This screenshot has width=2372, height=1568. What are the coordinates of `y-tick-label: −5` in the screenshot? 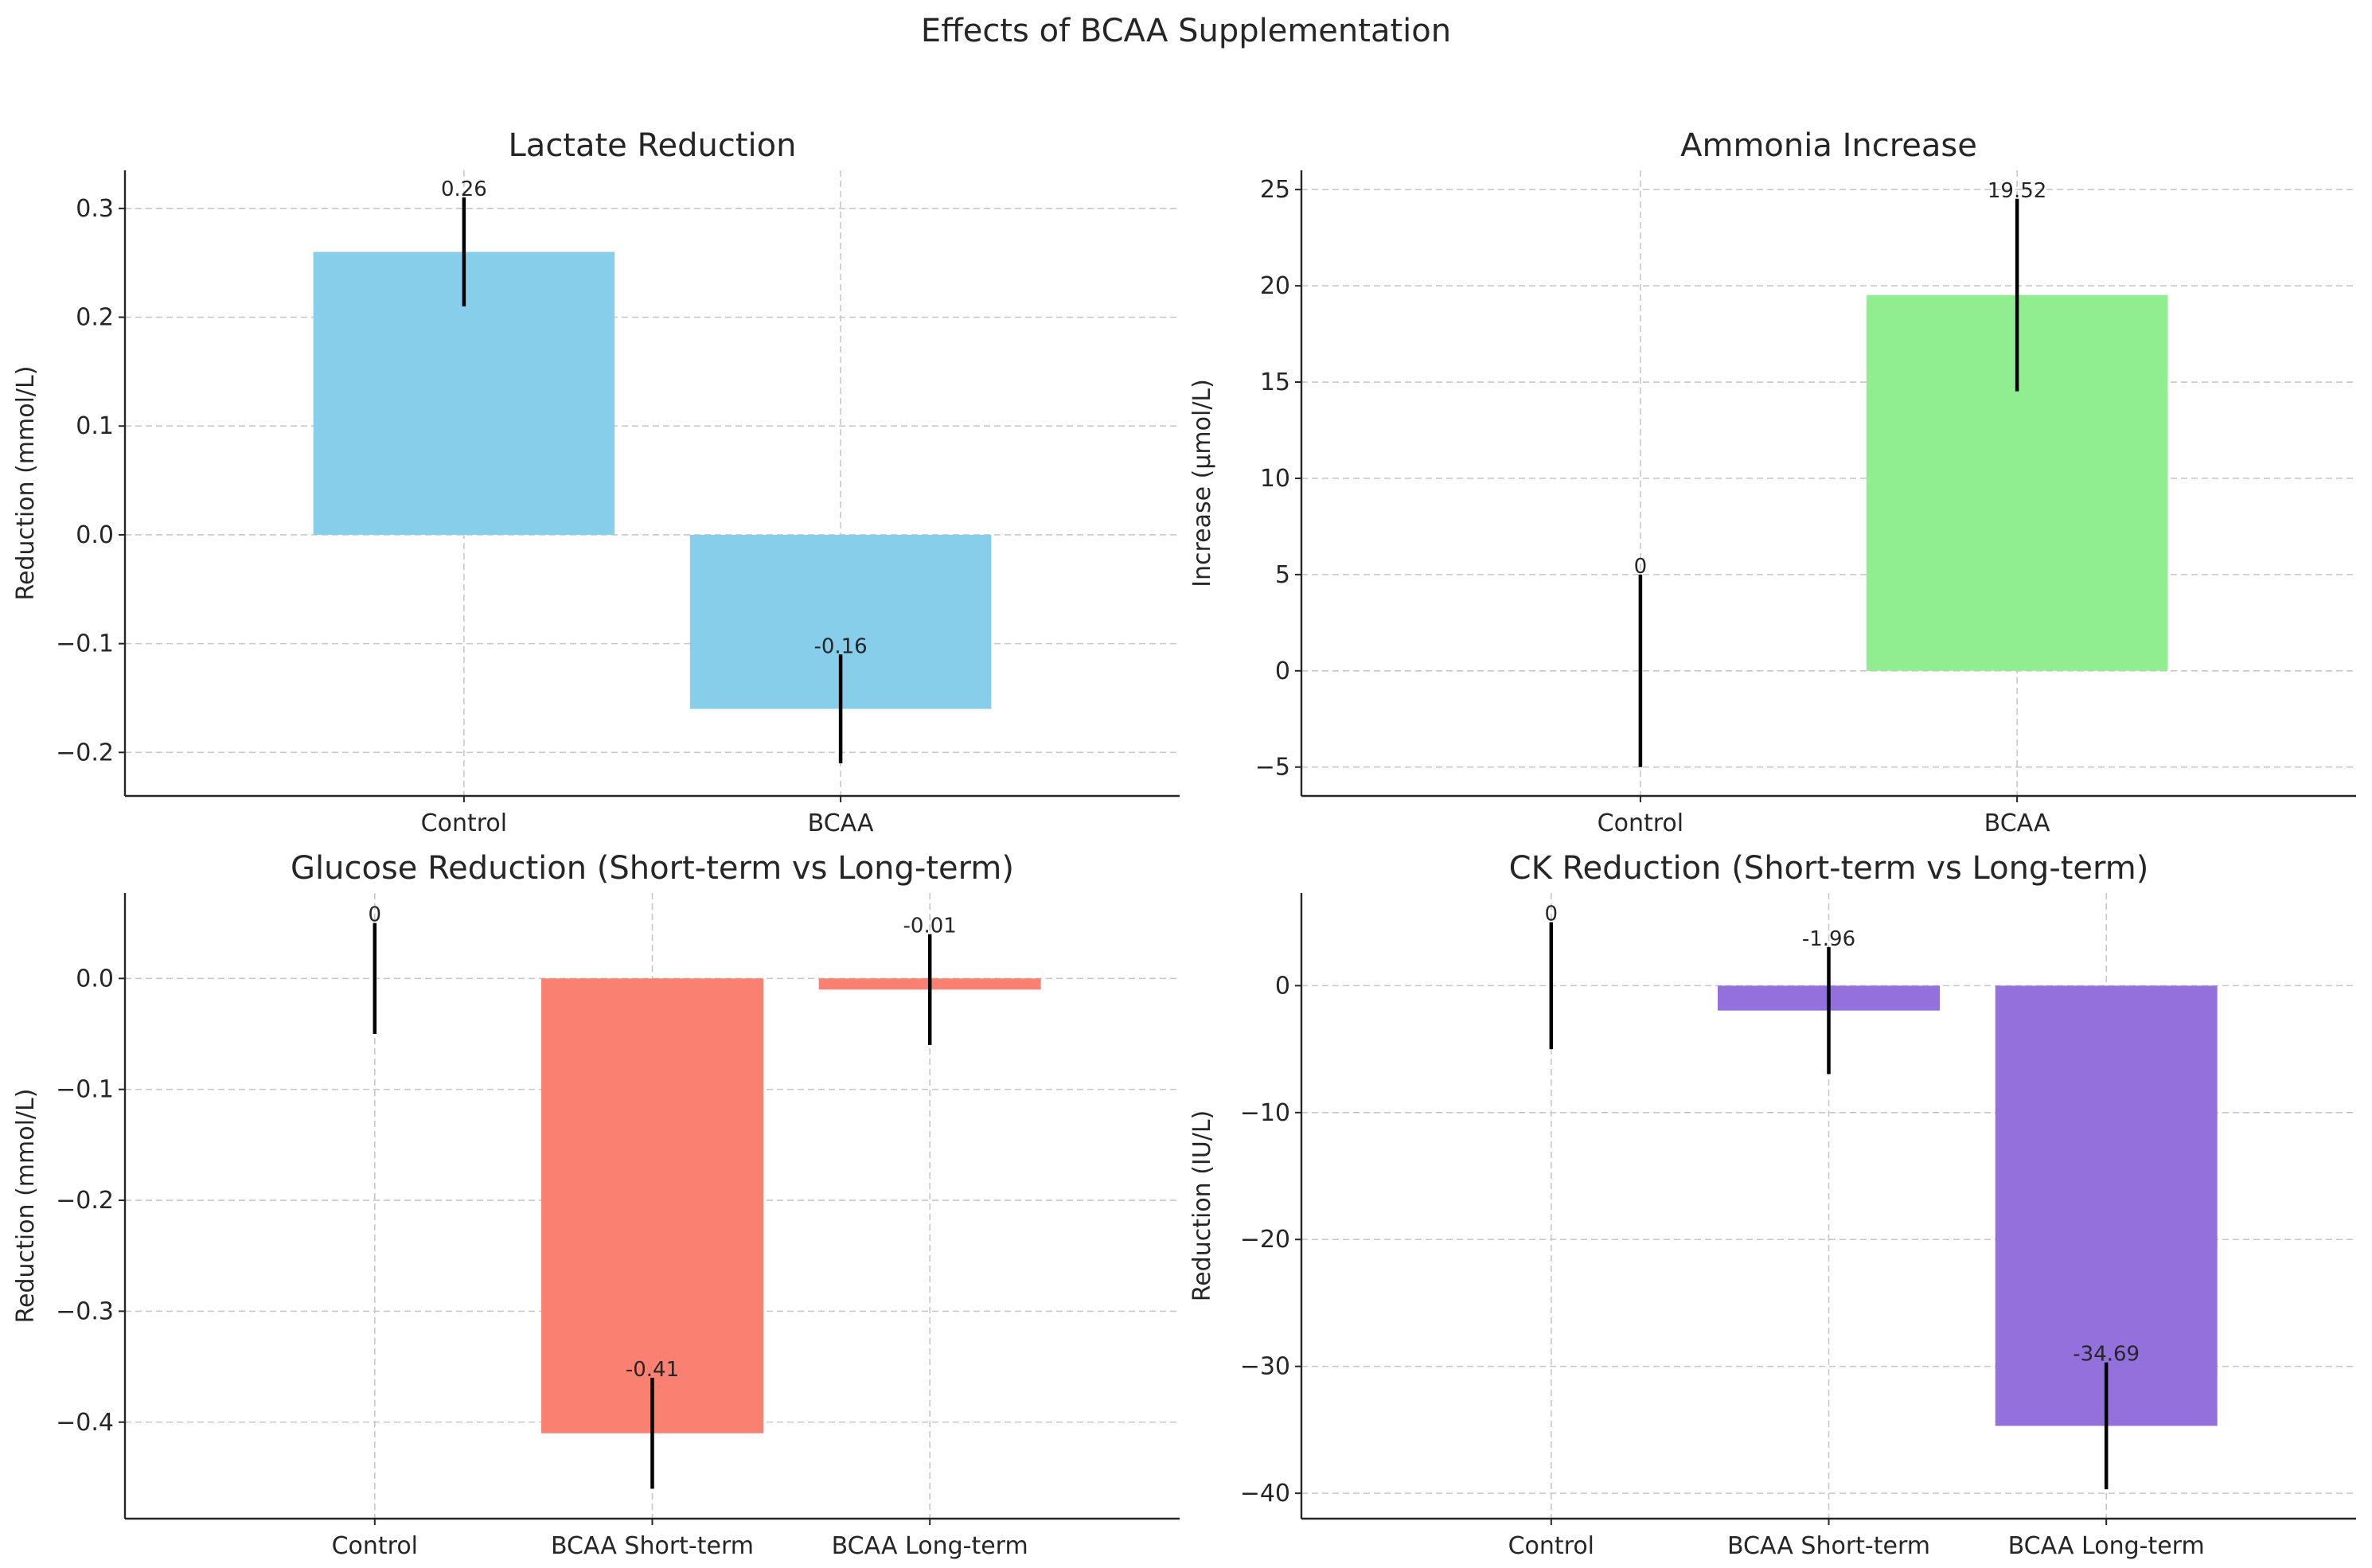 It's located at (1272, 768).